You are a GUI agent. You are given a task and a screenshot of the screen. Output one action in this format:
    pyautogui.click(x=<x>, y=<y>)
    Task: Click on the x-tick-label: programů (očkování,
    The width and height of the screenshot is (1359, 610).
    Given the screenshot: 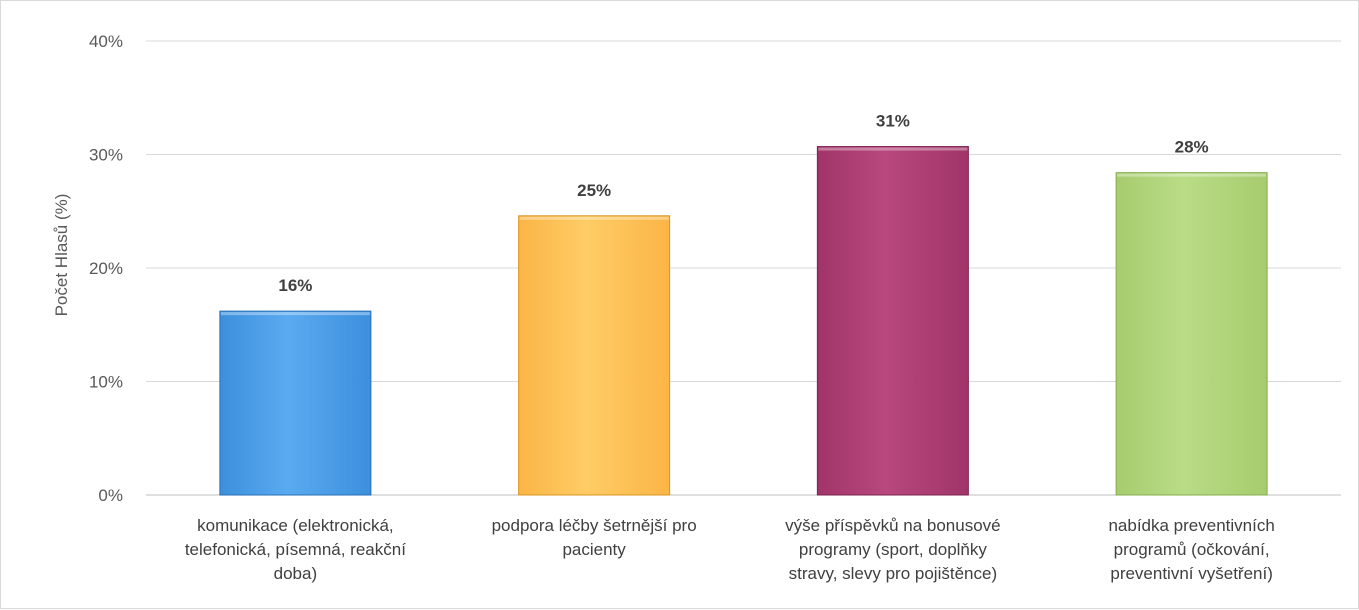 What is the action you would take?
    pyautogui.click(x=1192, y=549)
    